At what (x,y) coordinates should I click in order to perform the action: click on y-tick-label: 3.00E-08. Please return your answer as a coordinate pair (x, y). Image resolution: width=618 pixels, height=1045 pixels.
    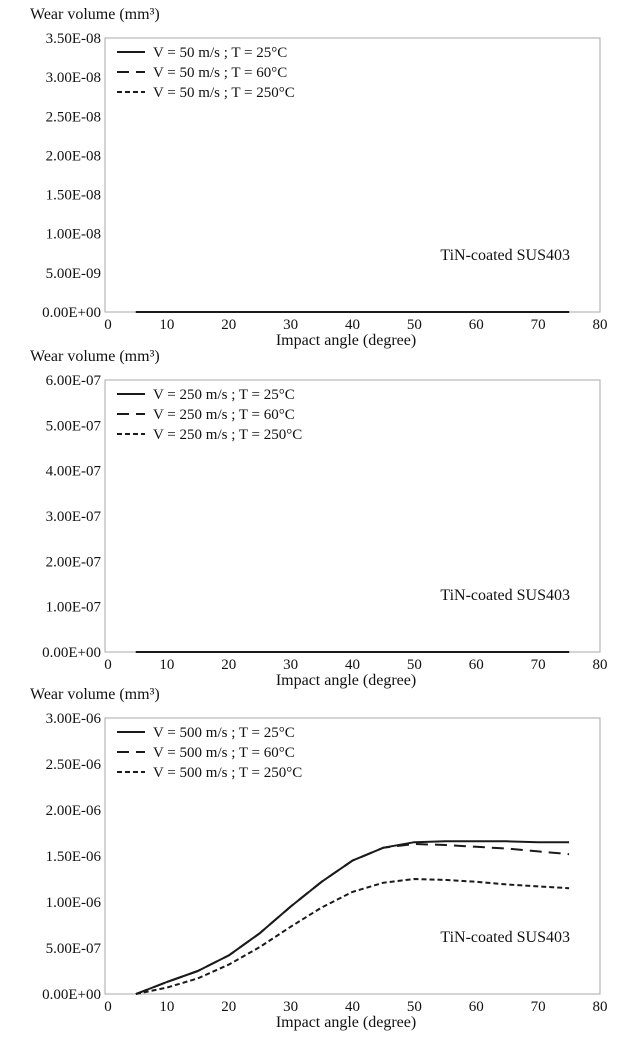
    Looking at the image, I should click on (73, 78).